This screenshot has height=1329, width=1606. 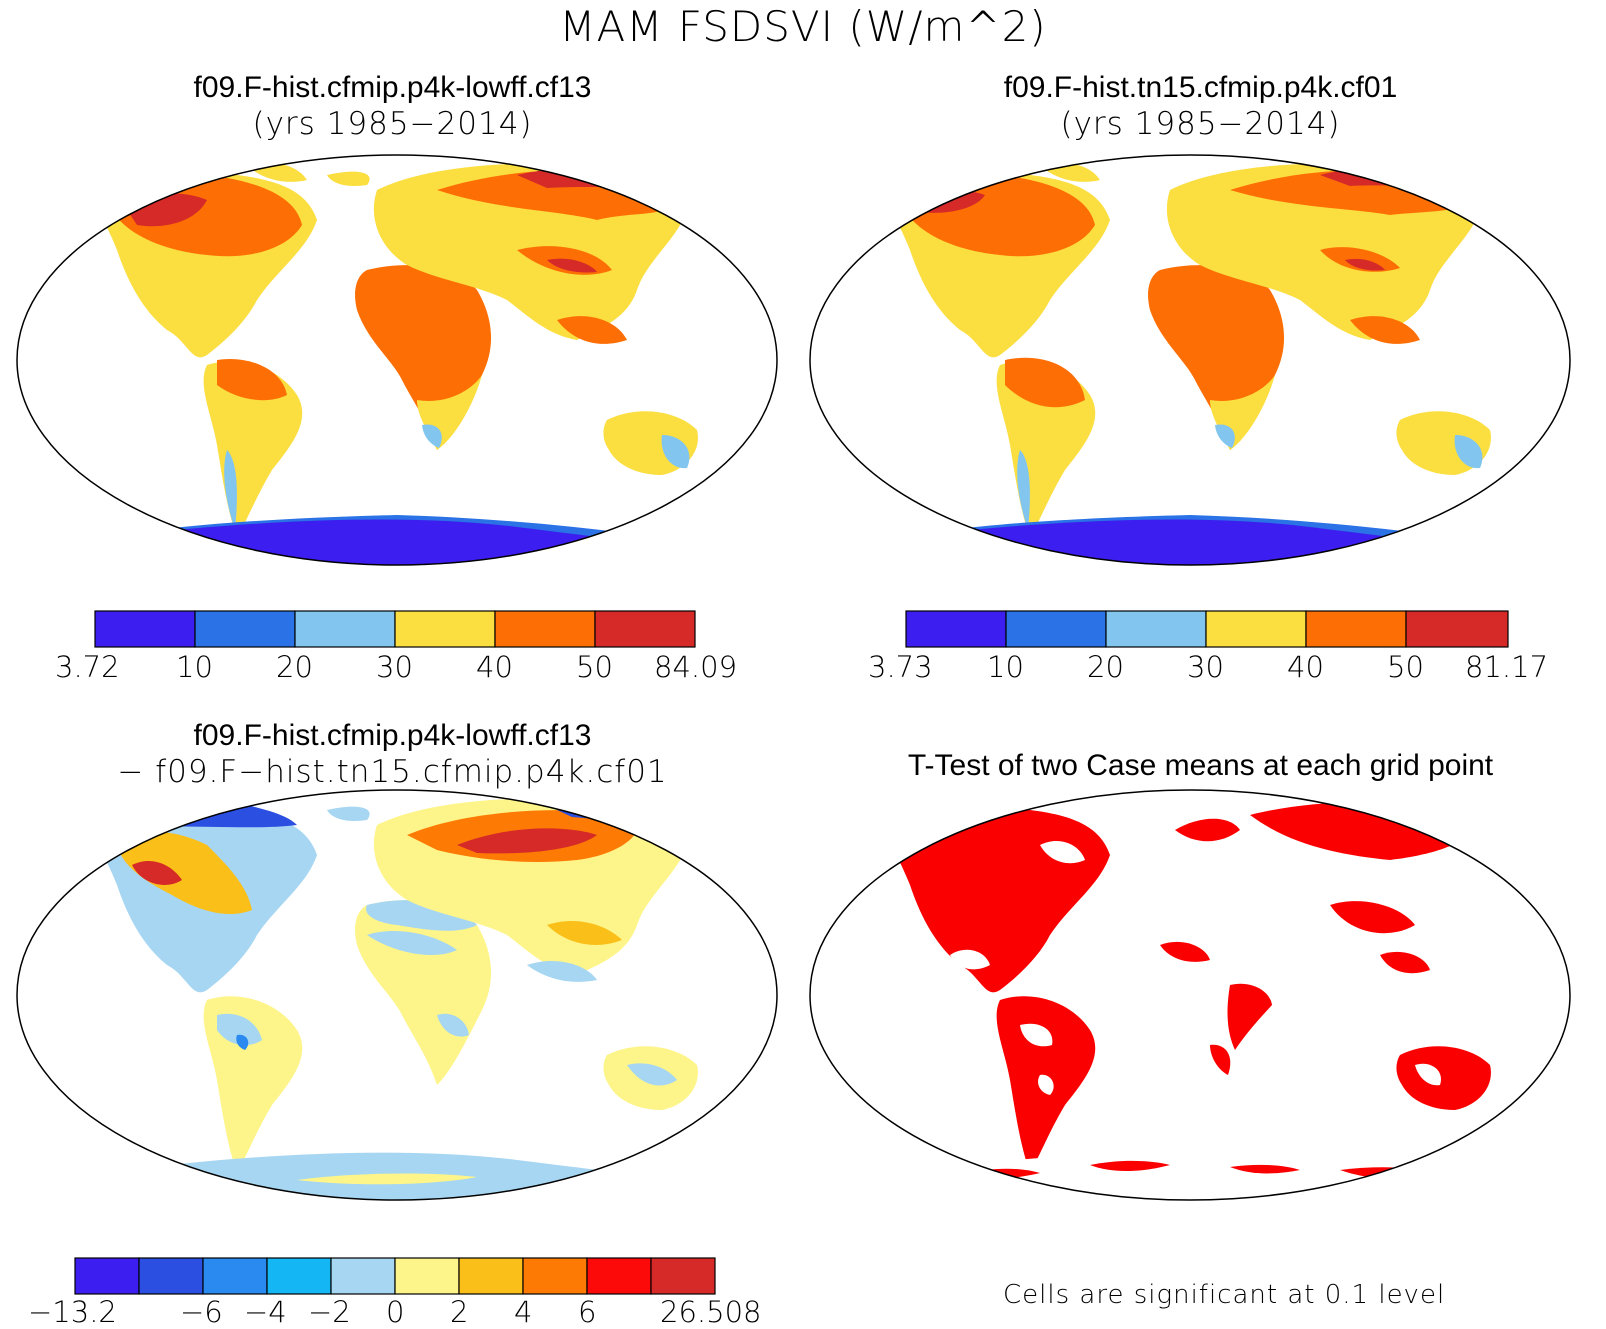 I want to click on colorbar-case1, so click(x=395, y=629).